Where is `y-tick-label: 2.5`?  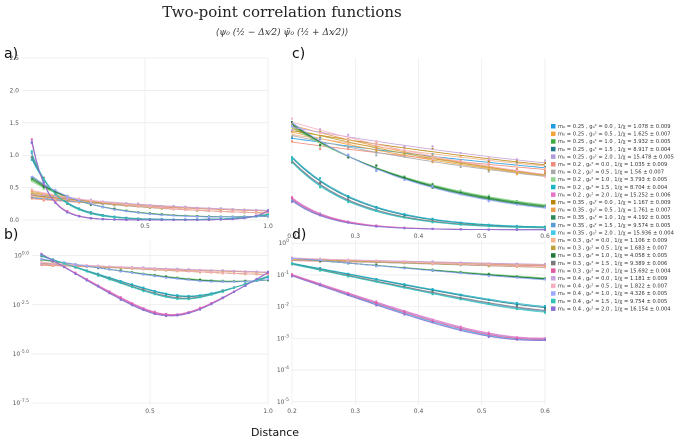
y-tick-label: 2.5 is located at coordinates (14, 58).